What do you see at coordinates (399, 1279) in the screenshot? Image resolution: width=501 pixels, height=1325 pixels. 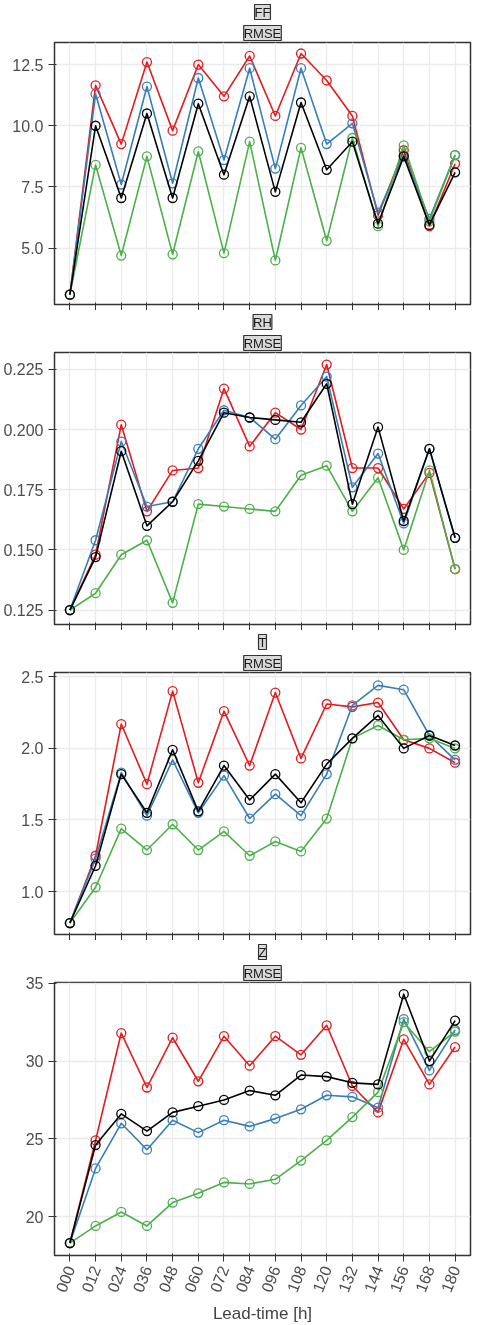 I see `x-tick-label: 156` at bounding box center [399, 1279].